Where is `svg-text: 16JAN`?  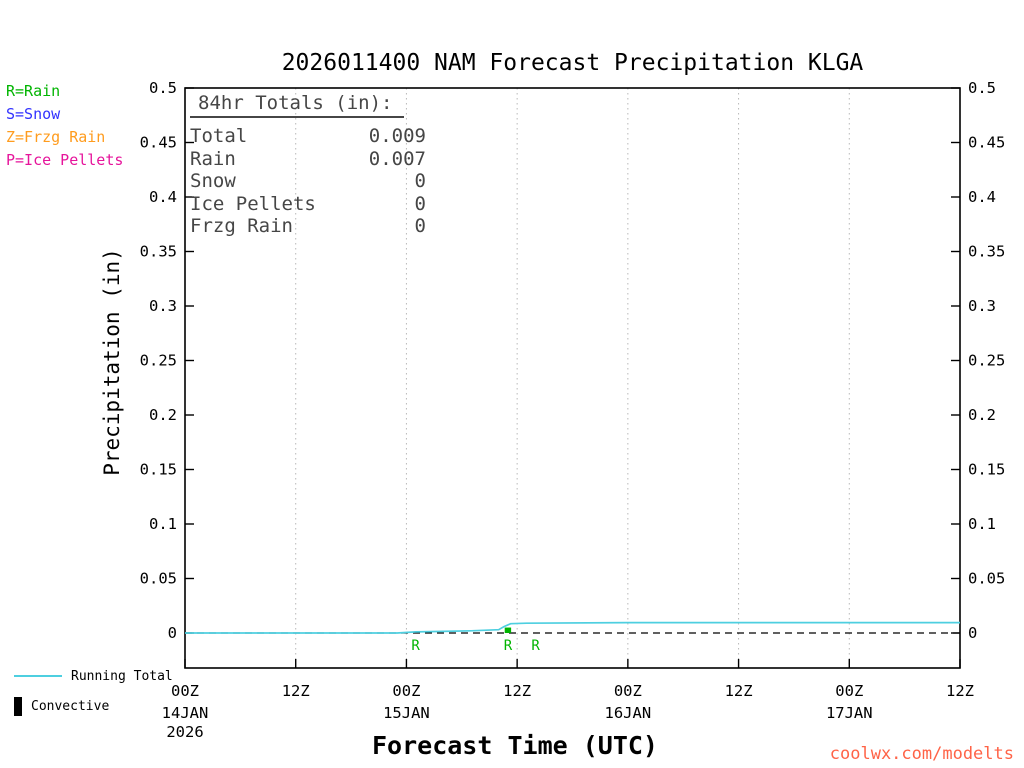
svg-text: 16JAN is located at coordinates (628, 713).